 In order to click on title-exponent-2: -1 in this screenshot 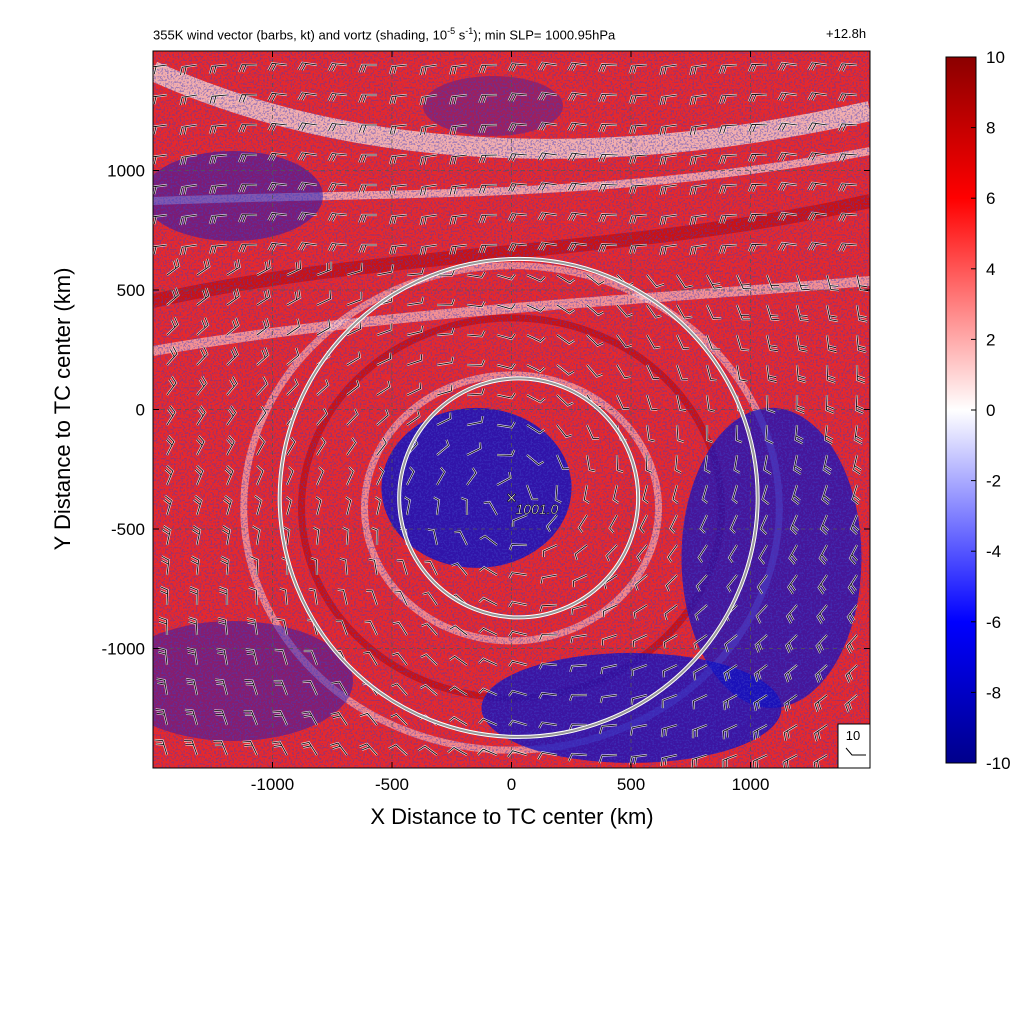, I will do `click(469, 31)`.